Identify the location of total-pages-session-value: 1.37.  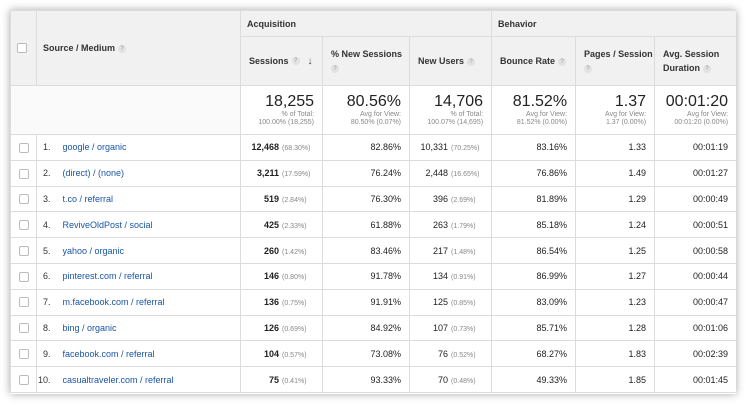
(630, 101).